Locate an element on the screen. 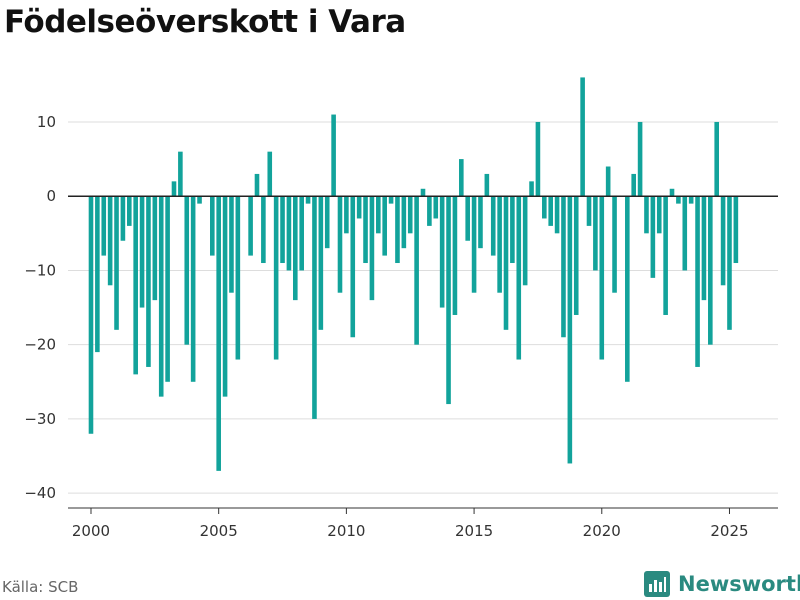 The width and height of the screenshot is (800, 600). x-tick-label: 2010 is located at coordinates (346, 531).